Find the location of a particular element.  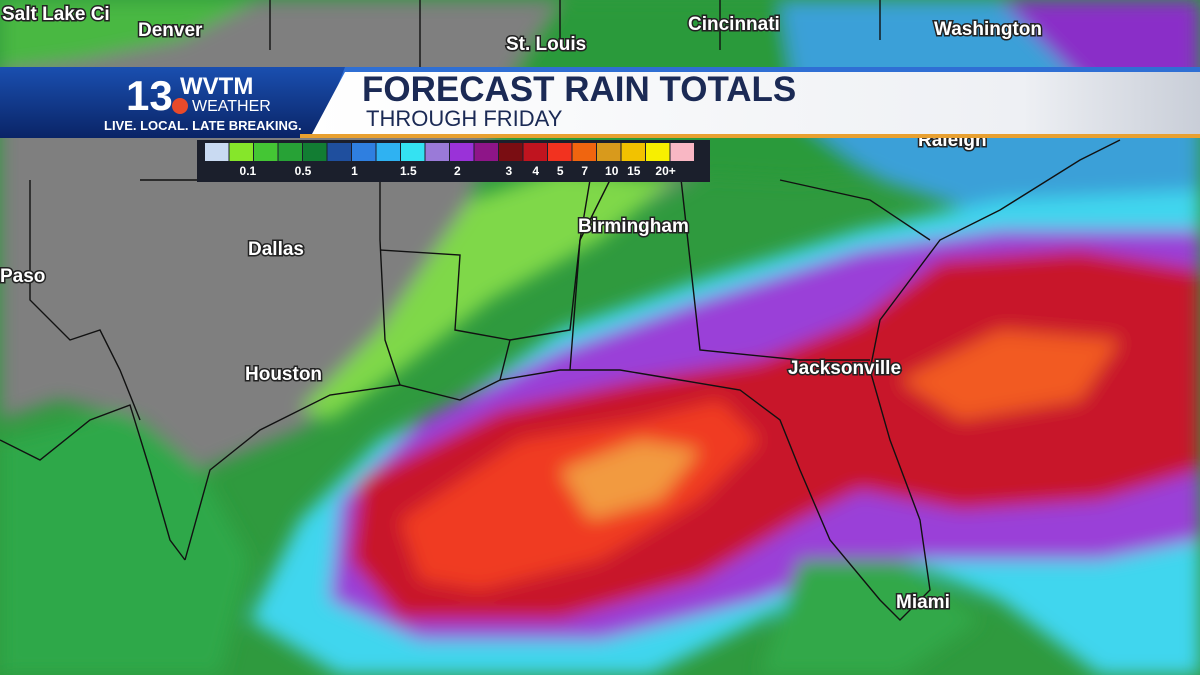

legend-label: 4 is located at coordinates (535, 171).